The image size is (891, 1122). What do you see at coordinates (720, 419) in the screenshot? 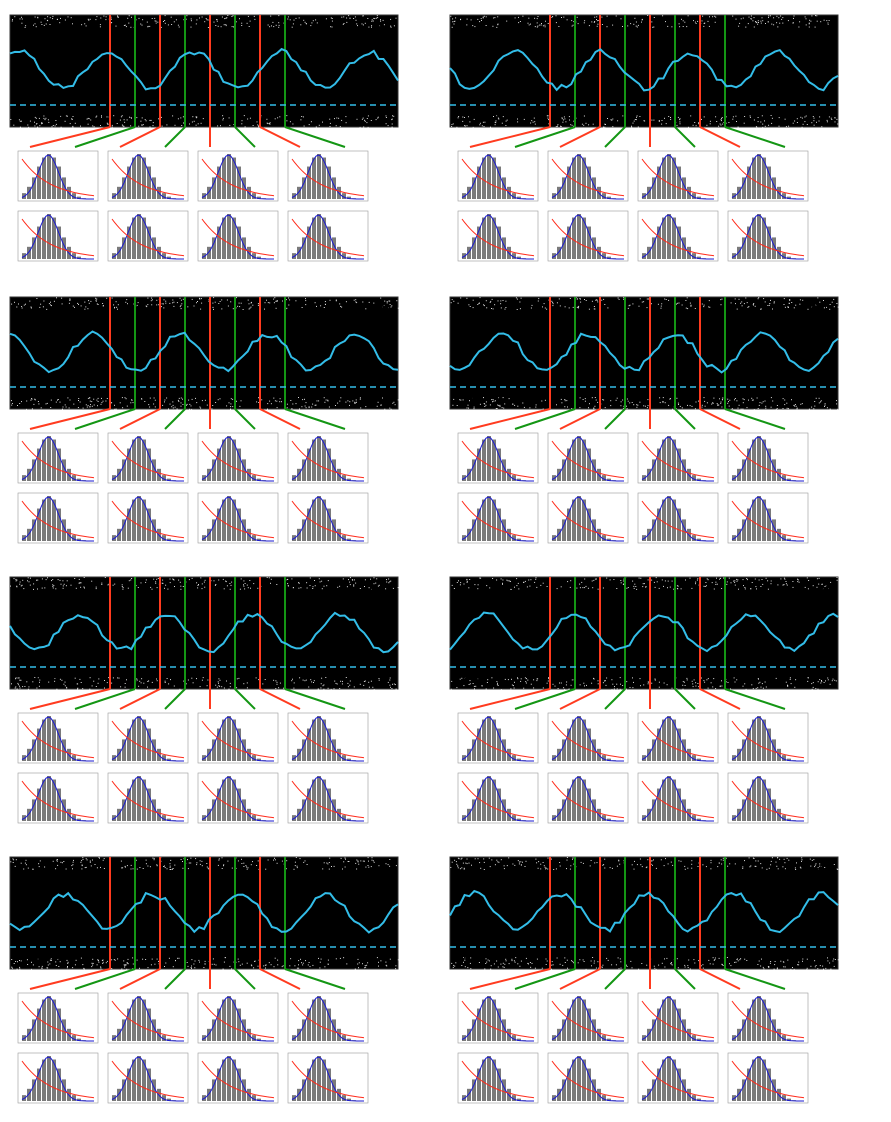
I see `connector-line` at bounding box center [720, 419].